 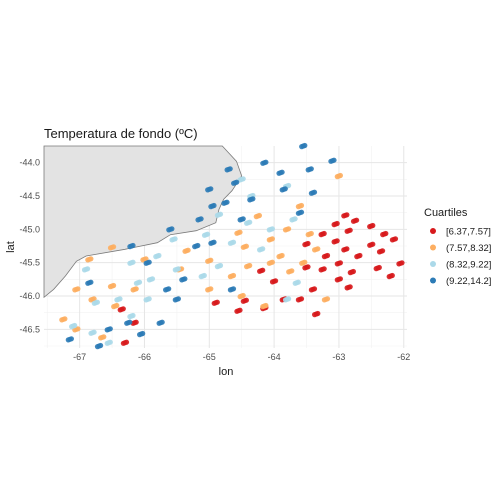 I want to click on legend-label: [6.37,7.57], so click(x=468, y=232).